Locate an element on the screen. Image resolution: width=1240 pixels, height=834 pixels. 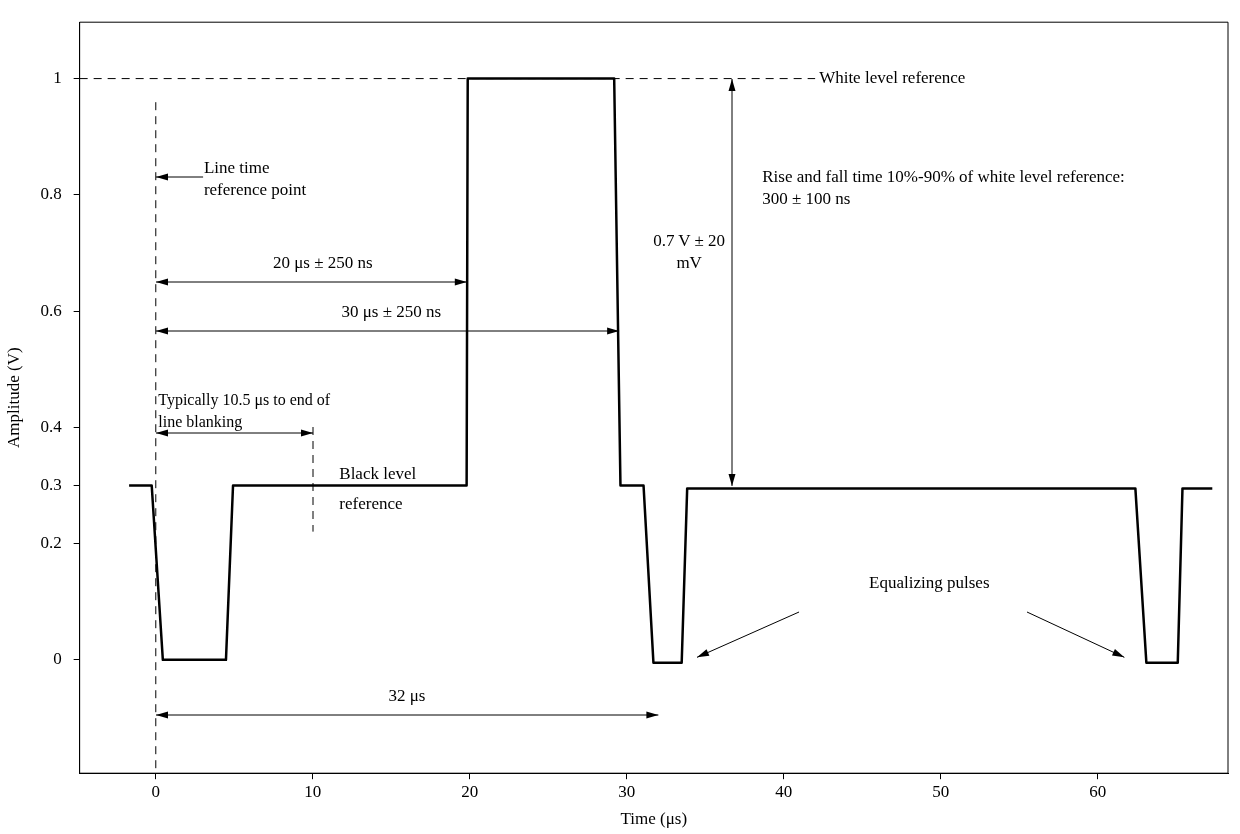
y-tick-label: 1 is located at coordinates (57, 78).